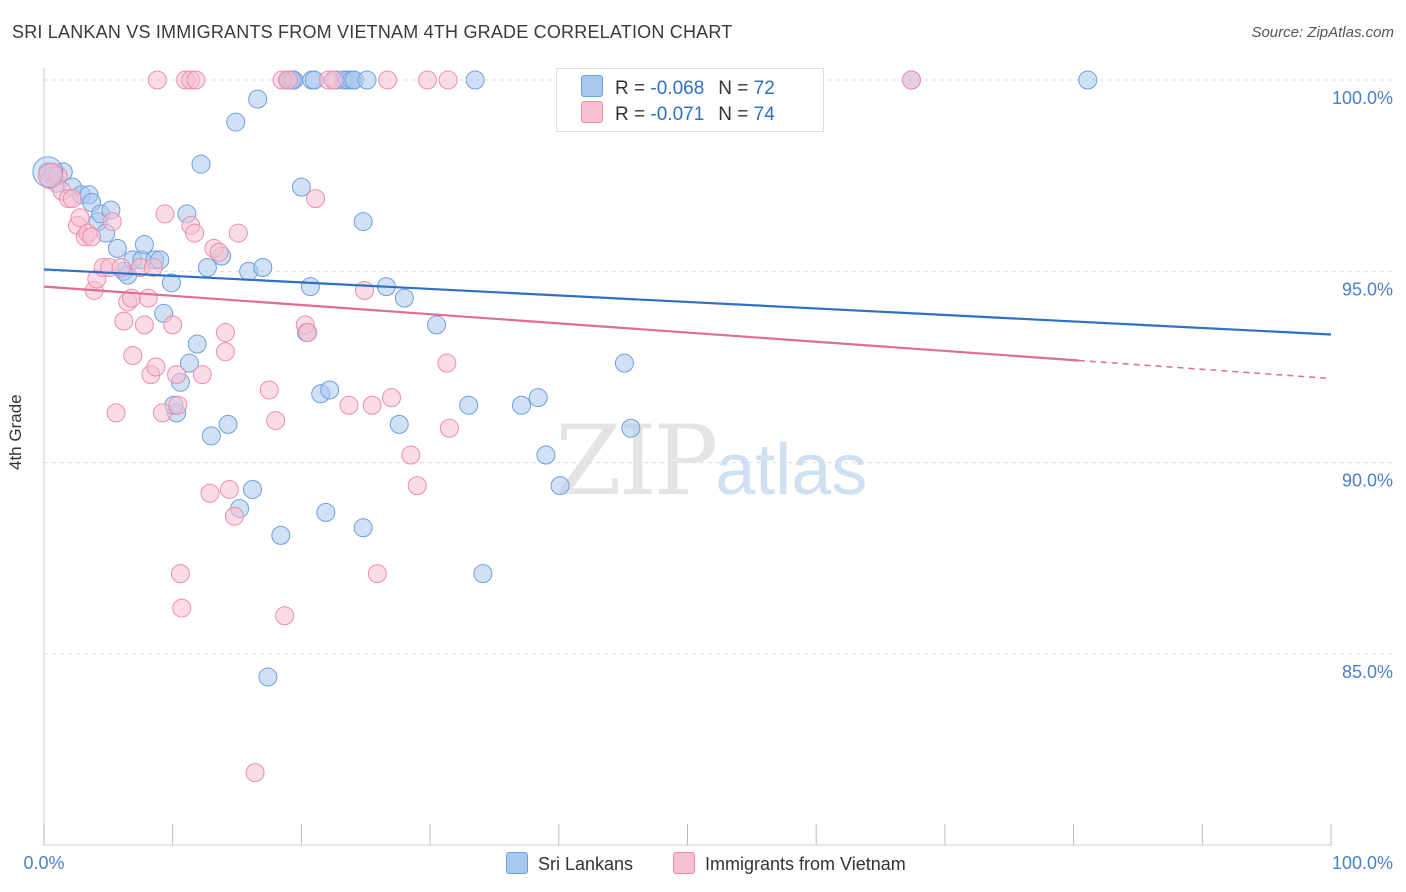 The height and width of the screenshot is (892, 1406). What do you see at coordinates (43, 863) in the screenshot?
I see `x-tick-label: 0.0%` at bounding box center [43, 863].